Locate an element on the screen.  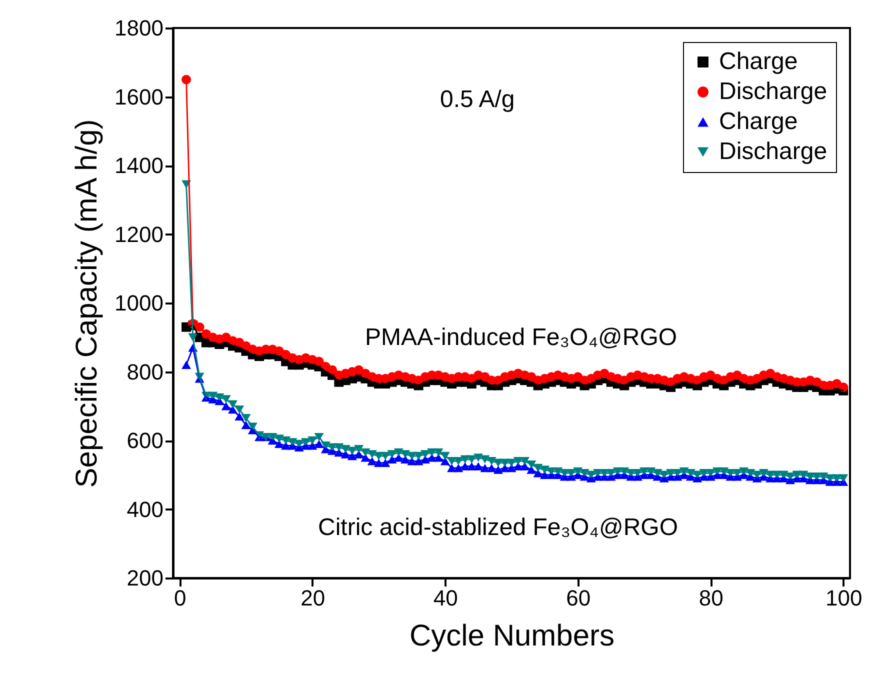
y-tick-label: 800 is located at coordinates (145, 371).